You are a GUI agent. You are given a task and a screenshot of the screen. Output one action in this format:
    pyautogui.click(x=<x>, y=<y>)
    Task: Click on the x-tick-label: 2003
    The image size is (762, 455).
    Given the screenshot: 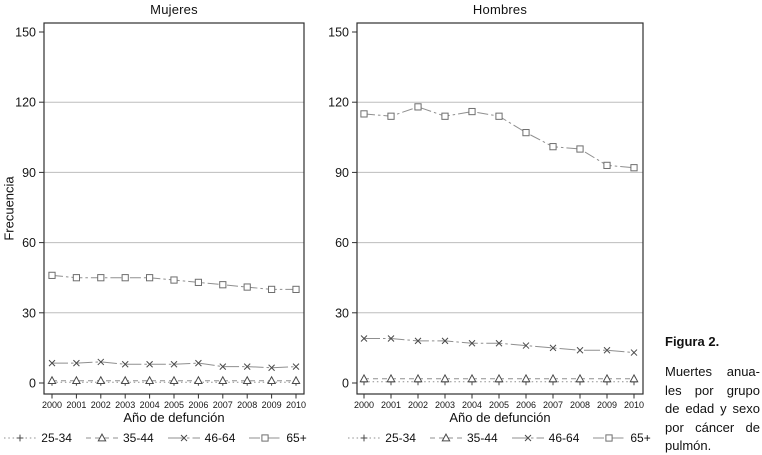 What is the action you would take?
    pyautogui.click(x=445, y=405)
    